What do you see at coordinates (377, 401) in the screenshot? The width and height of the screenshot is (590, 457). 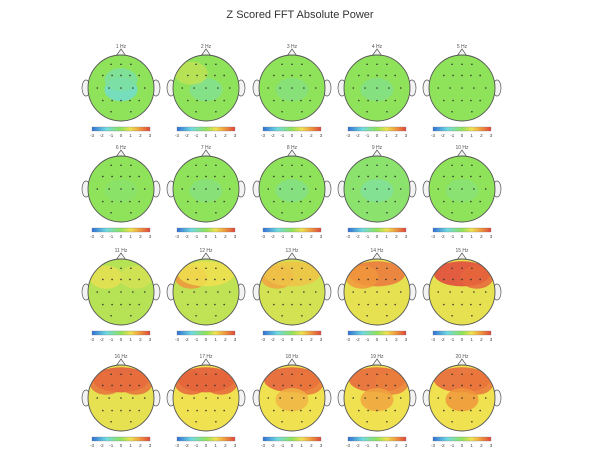 I see `topomap: 19 Hz -3 -2 -1 0 1 2 3` at bounding box center [377, 401].